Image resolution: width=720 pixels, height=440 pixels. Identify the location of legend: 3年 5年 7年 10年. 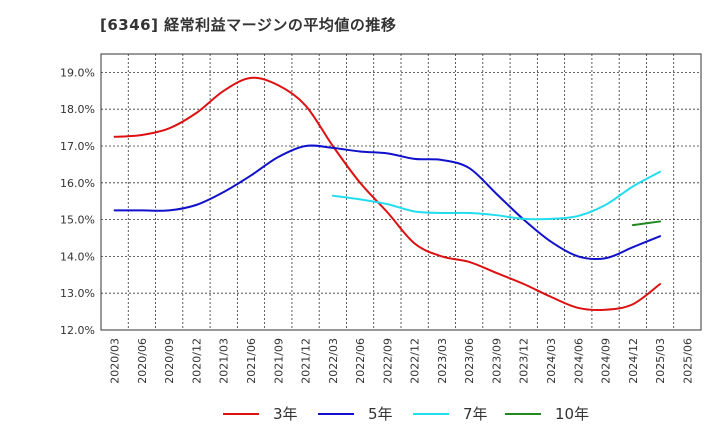
(360, 415).